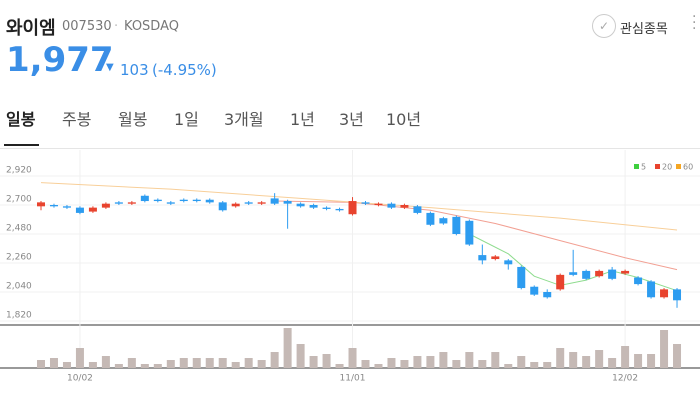  What do you see at coordinates (110, 67) in the screenshot?
I see `down-arrow: ▼` at bounding box center [110, 67].